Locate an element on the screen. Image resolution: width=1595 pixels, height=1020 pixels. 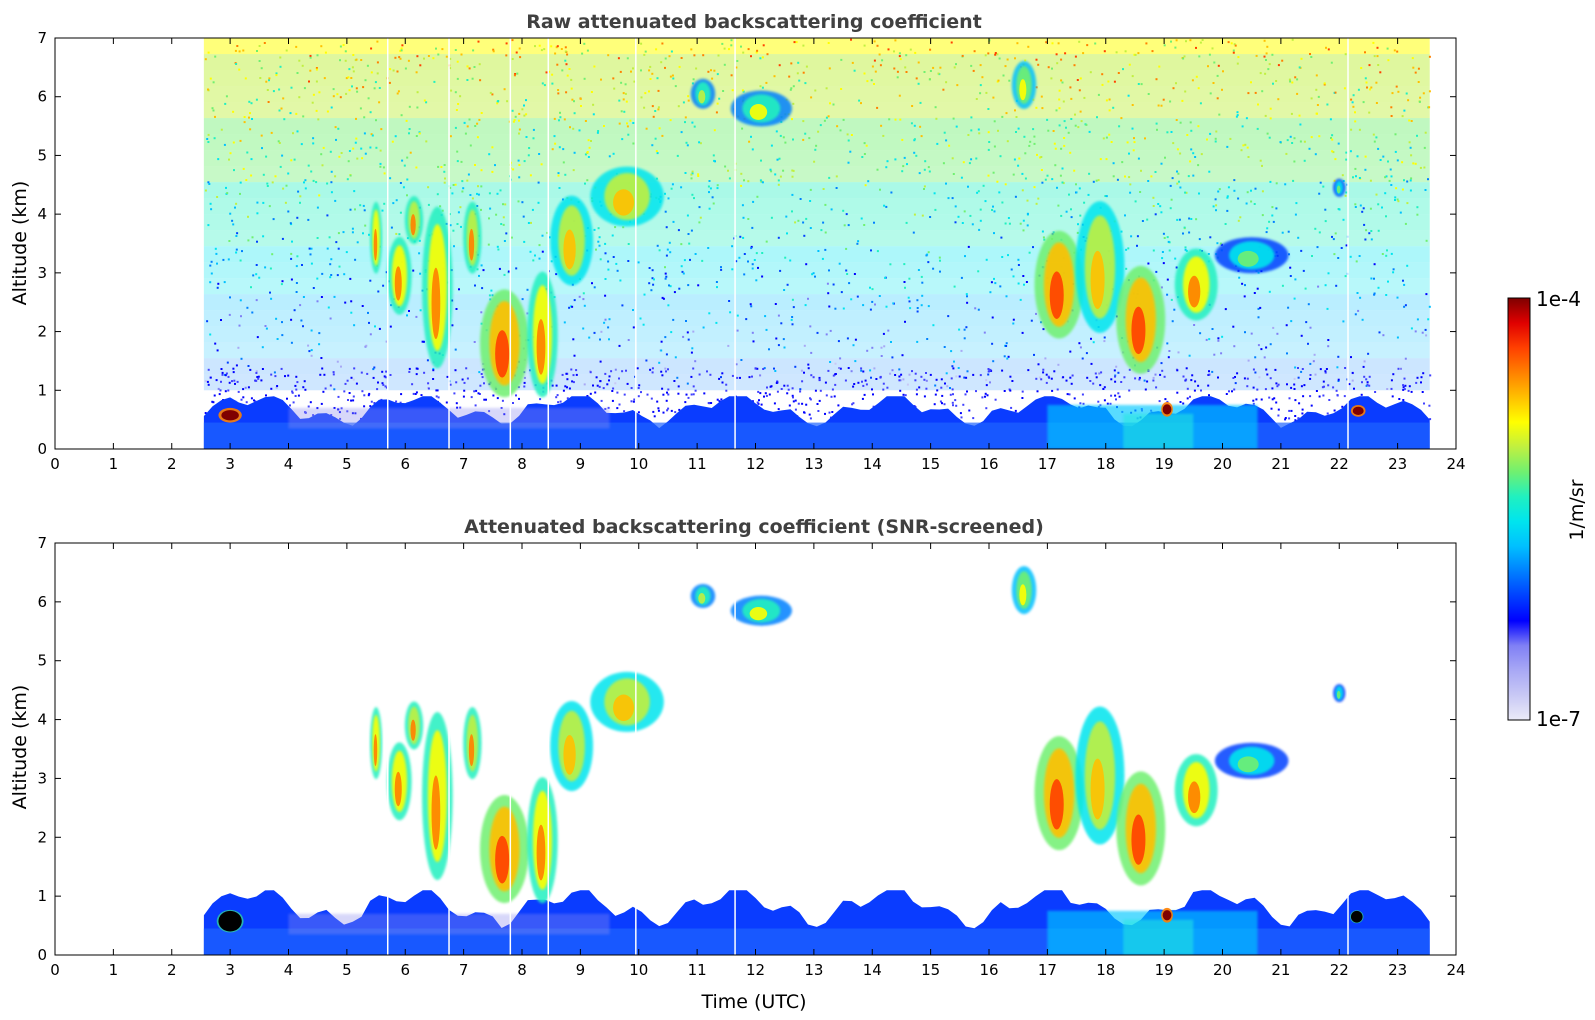
panel-screened-ylabel: Altitude (km) is located at coordinates (20, 747).